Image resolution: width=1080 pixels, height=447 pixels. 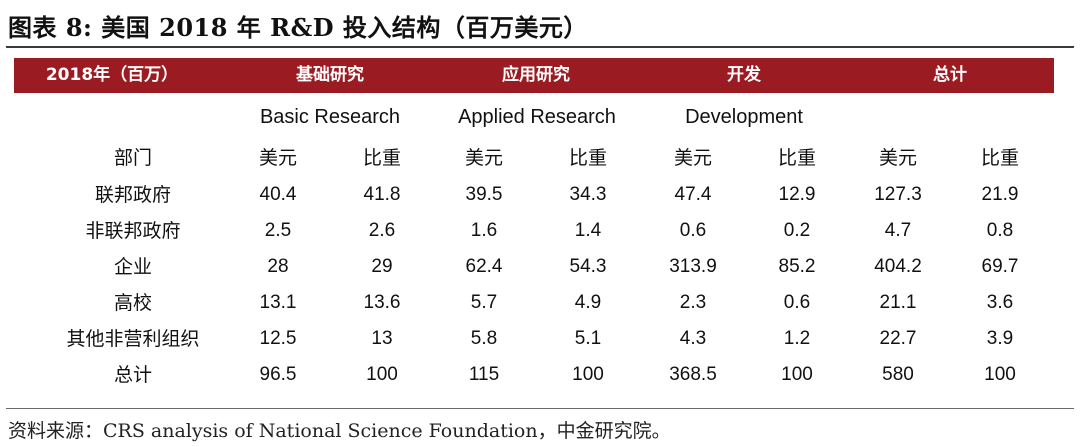 I want to click on table-cell: 40.4, so click(x=278, y=194).